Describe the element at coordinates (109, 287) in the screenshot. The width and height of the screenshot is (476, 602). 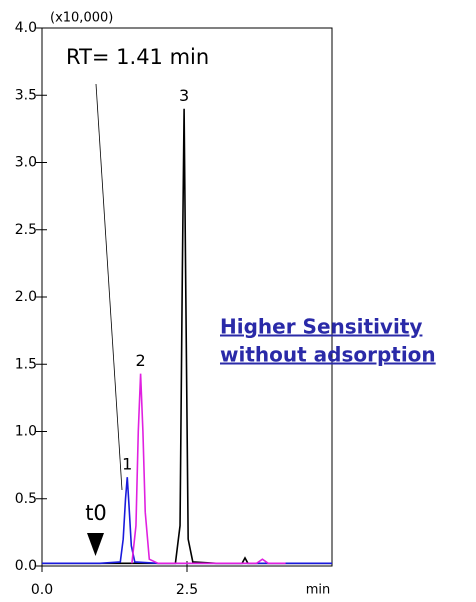
I see `rt-leader` at that location.